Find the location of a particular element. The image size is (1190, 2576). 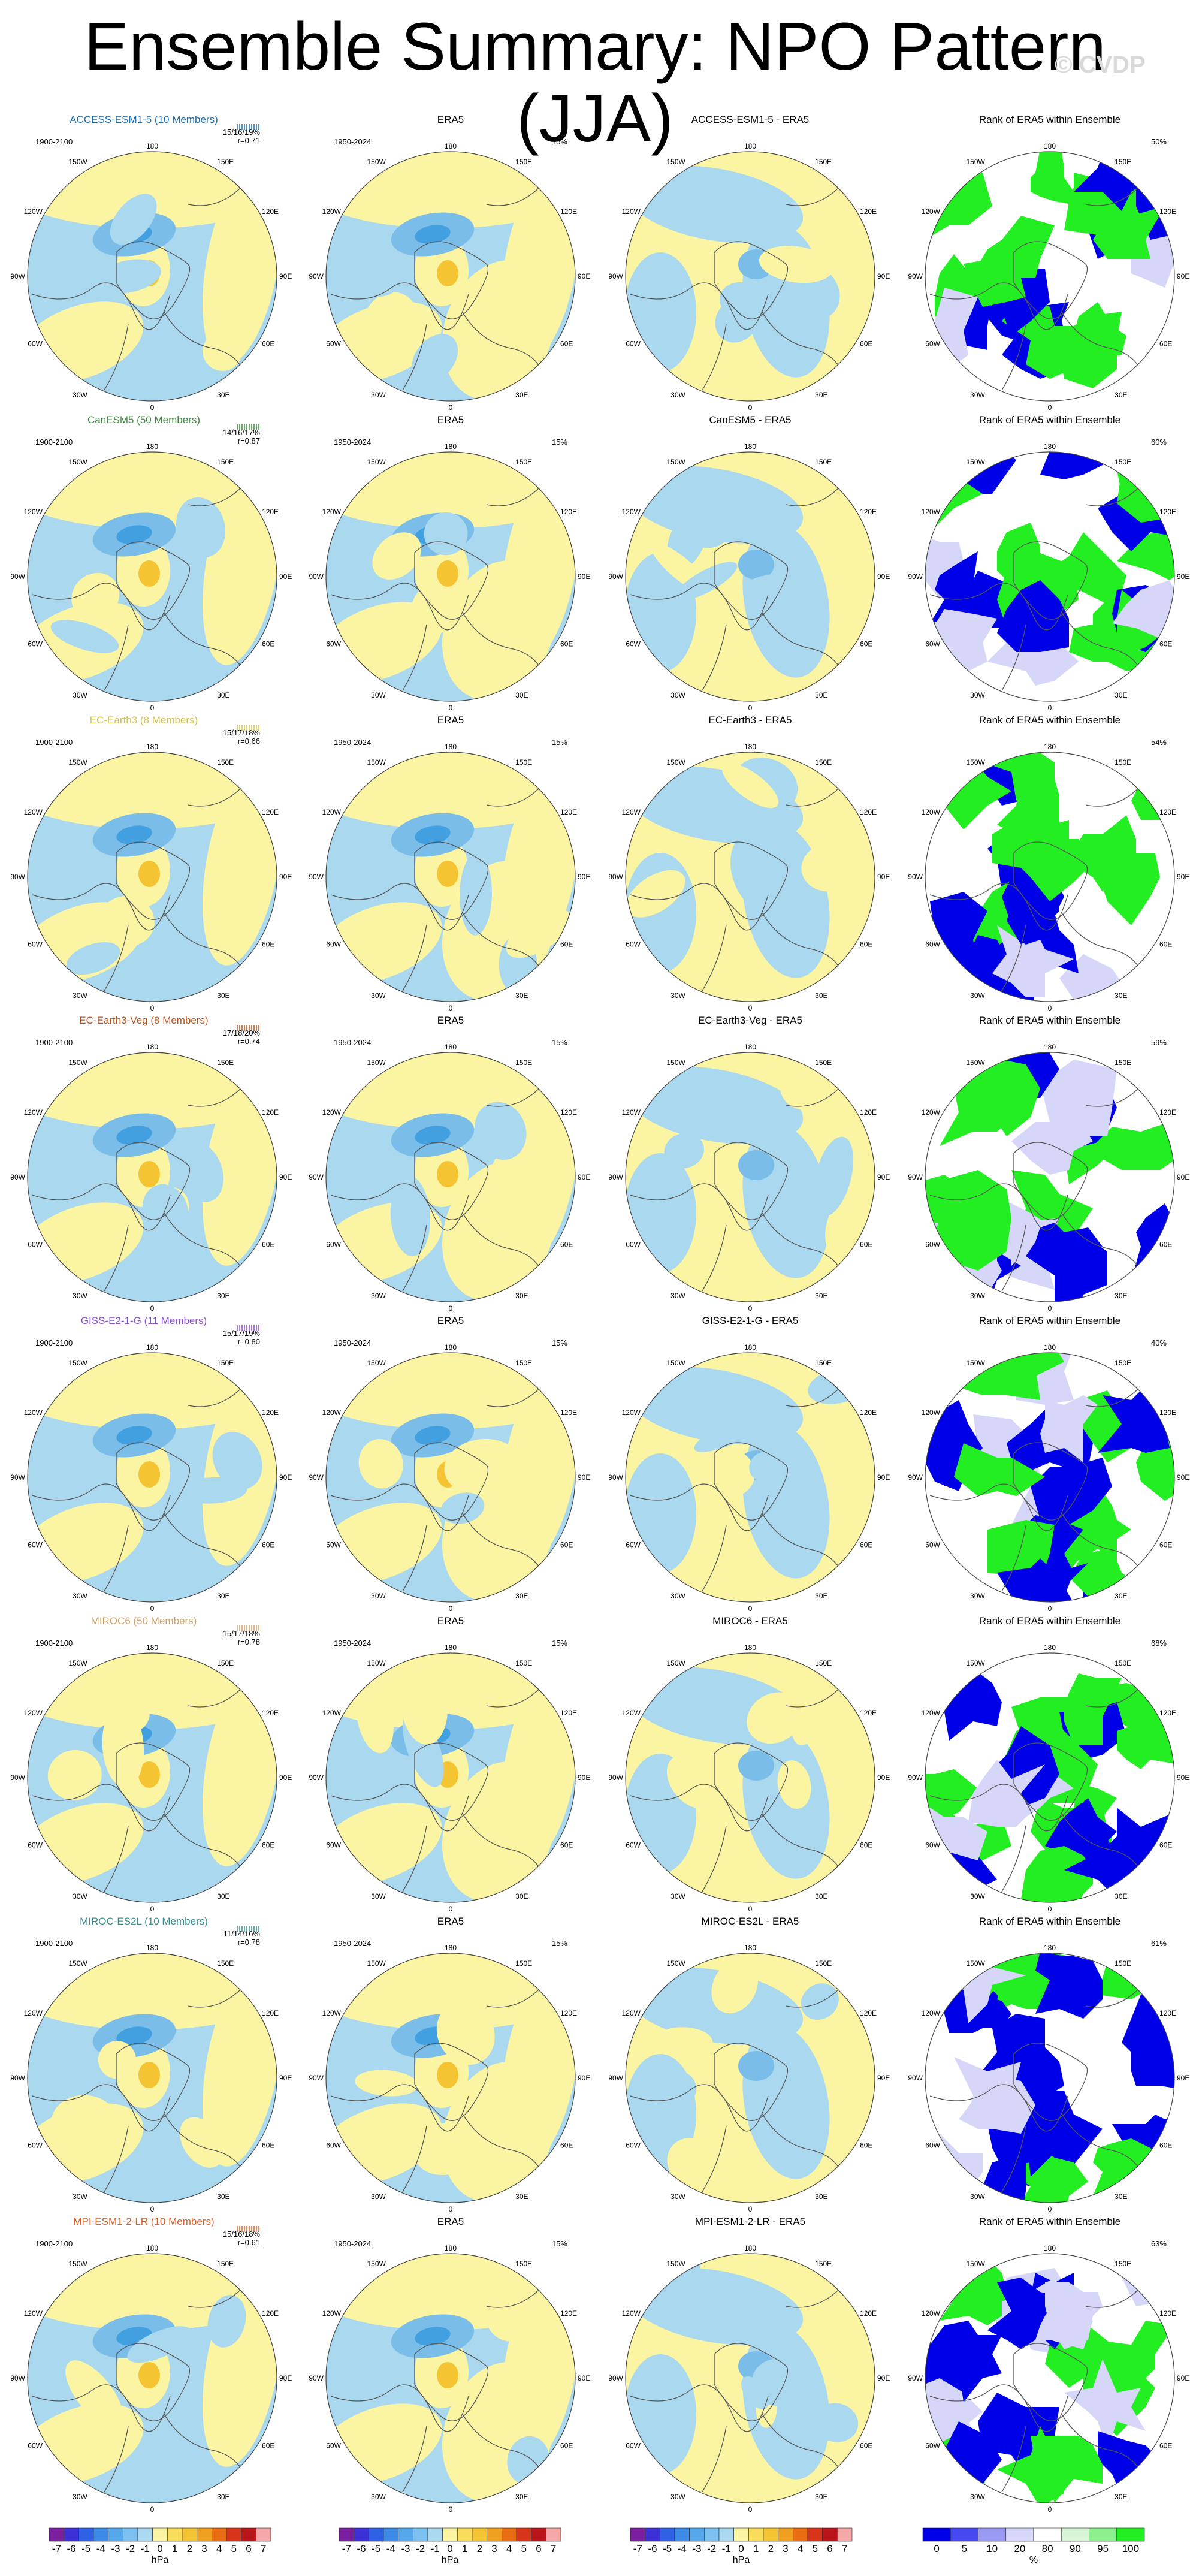

rank-panel-title: Rank of ERA5 within Ensemble is located at coordinates (1050, 1020).